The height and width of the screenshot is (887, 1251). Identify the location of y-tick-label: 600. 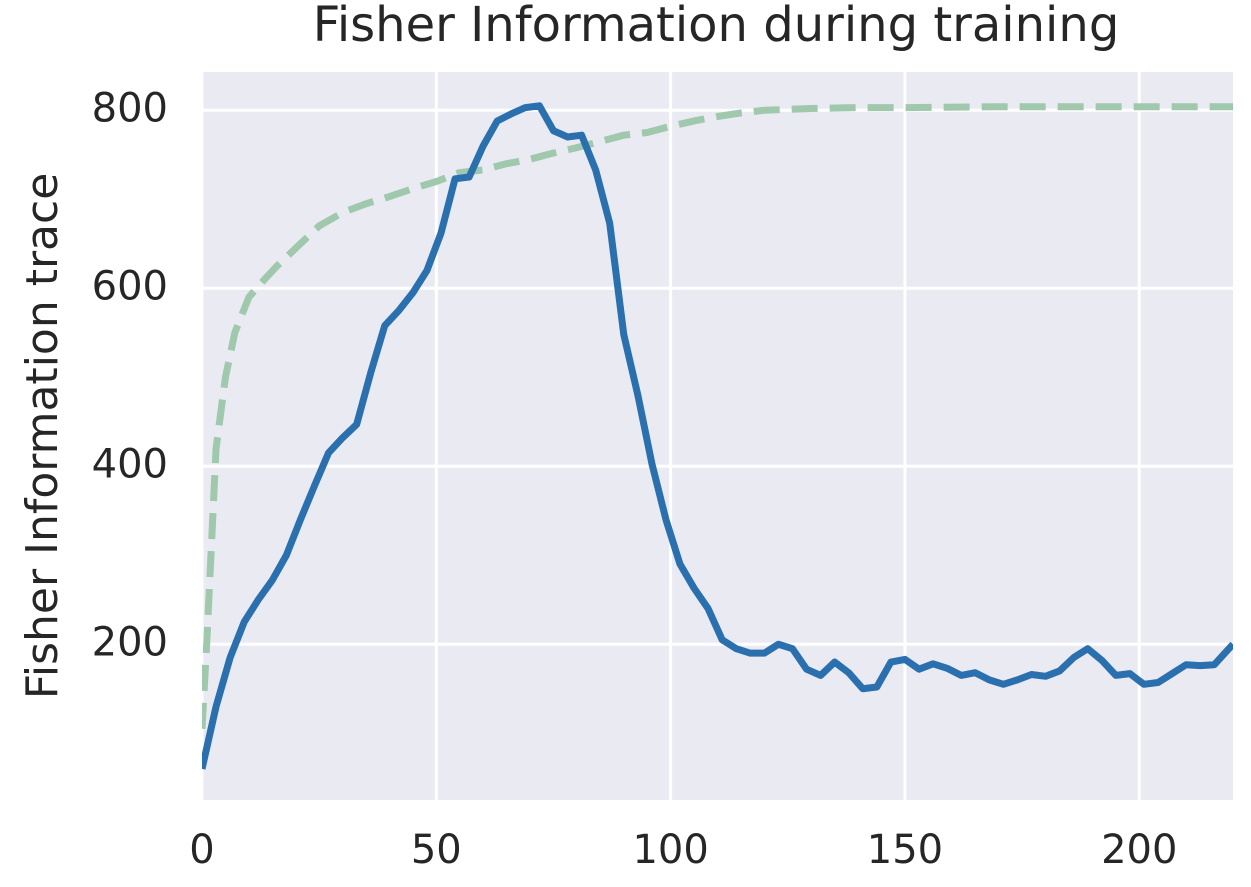
(130, 286).